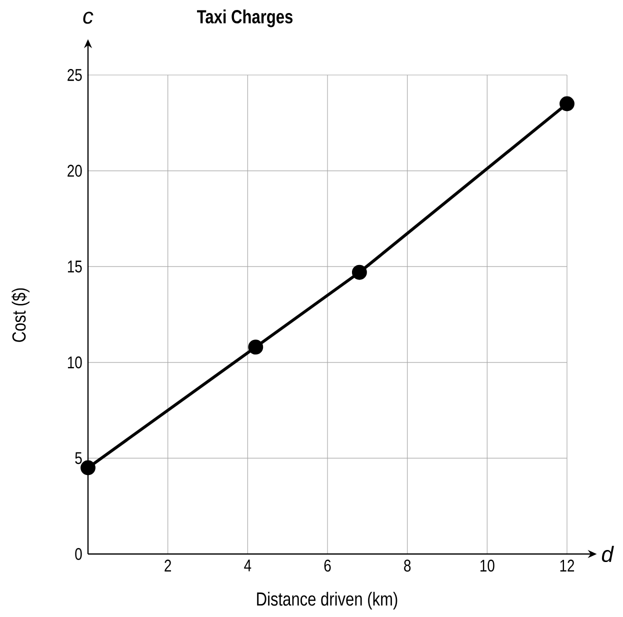  What do you see at coordinates (608, 554) in the screenshot?
I see `text: d` at bounding box center [608, 554].